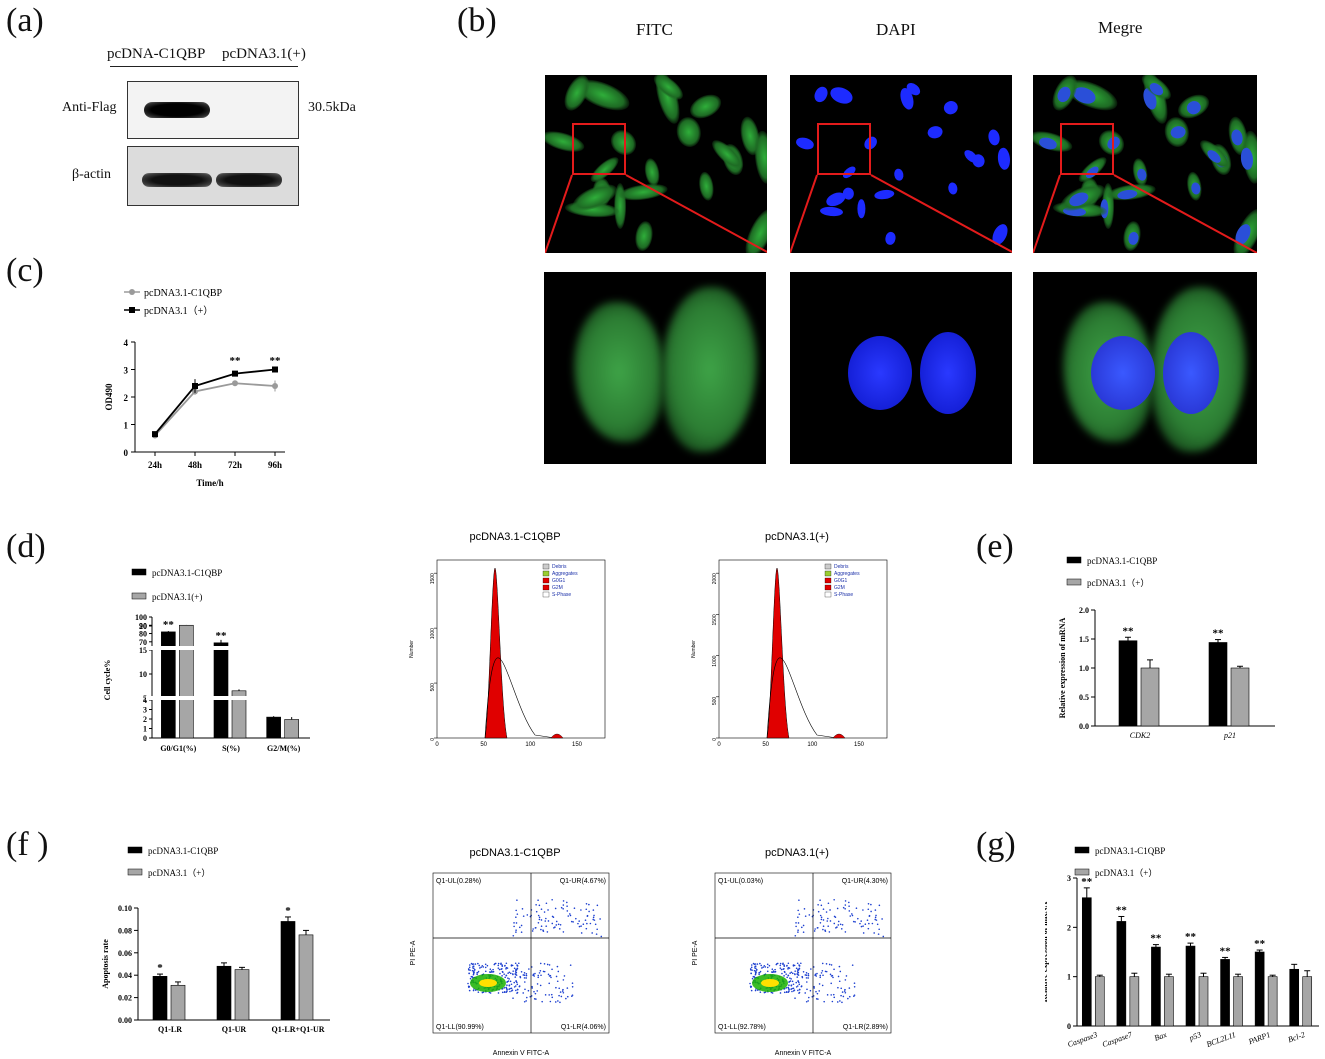  I want to click on row-label-anti-flag: Anti-Flag, so click(89, 107).